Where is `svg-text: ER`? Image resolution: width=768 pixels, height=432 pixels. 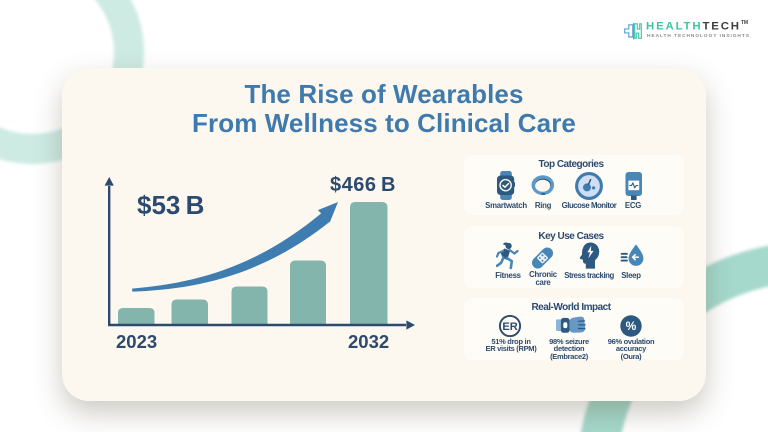
svg-text: ER is located at coordinates (509, 327).